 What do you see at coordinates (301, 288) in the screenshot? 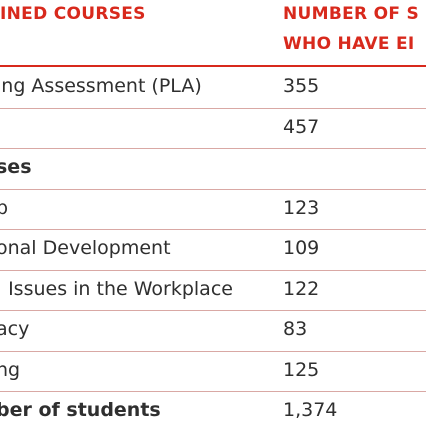
I see `row-count: 122` at bounding box center [301, 288].